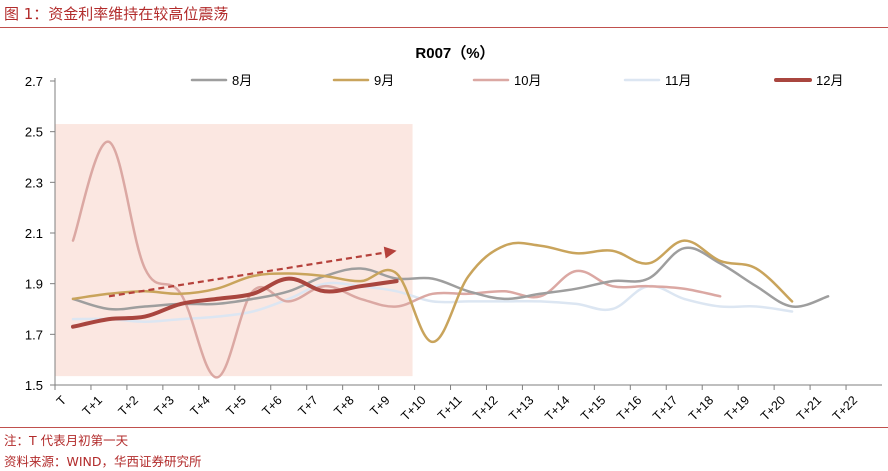 This screenshot has width=888, height=471. Describe the element at coordinates (557, 408) in the screenshot. I see `x-tick-label: T+14` at that location.